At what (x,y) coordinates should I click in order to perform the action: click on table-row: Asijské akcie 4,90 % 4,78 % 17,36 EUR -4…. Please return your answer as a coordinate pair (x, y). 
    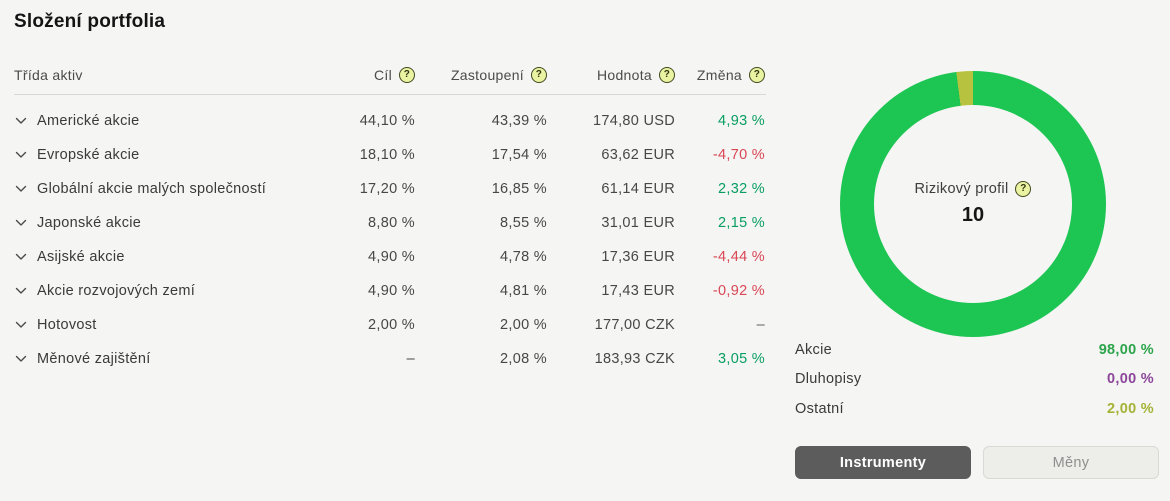
    Looking at the image, I should click on (390, 257).